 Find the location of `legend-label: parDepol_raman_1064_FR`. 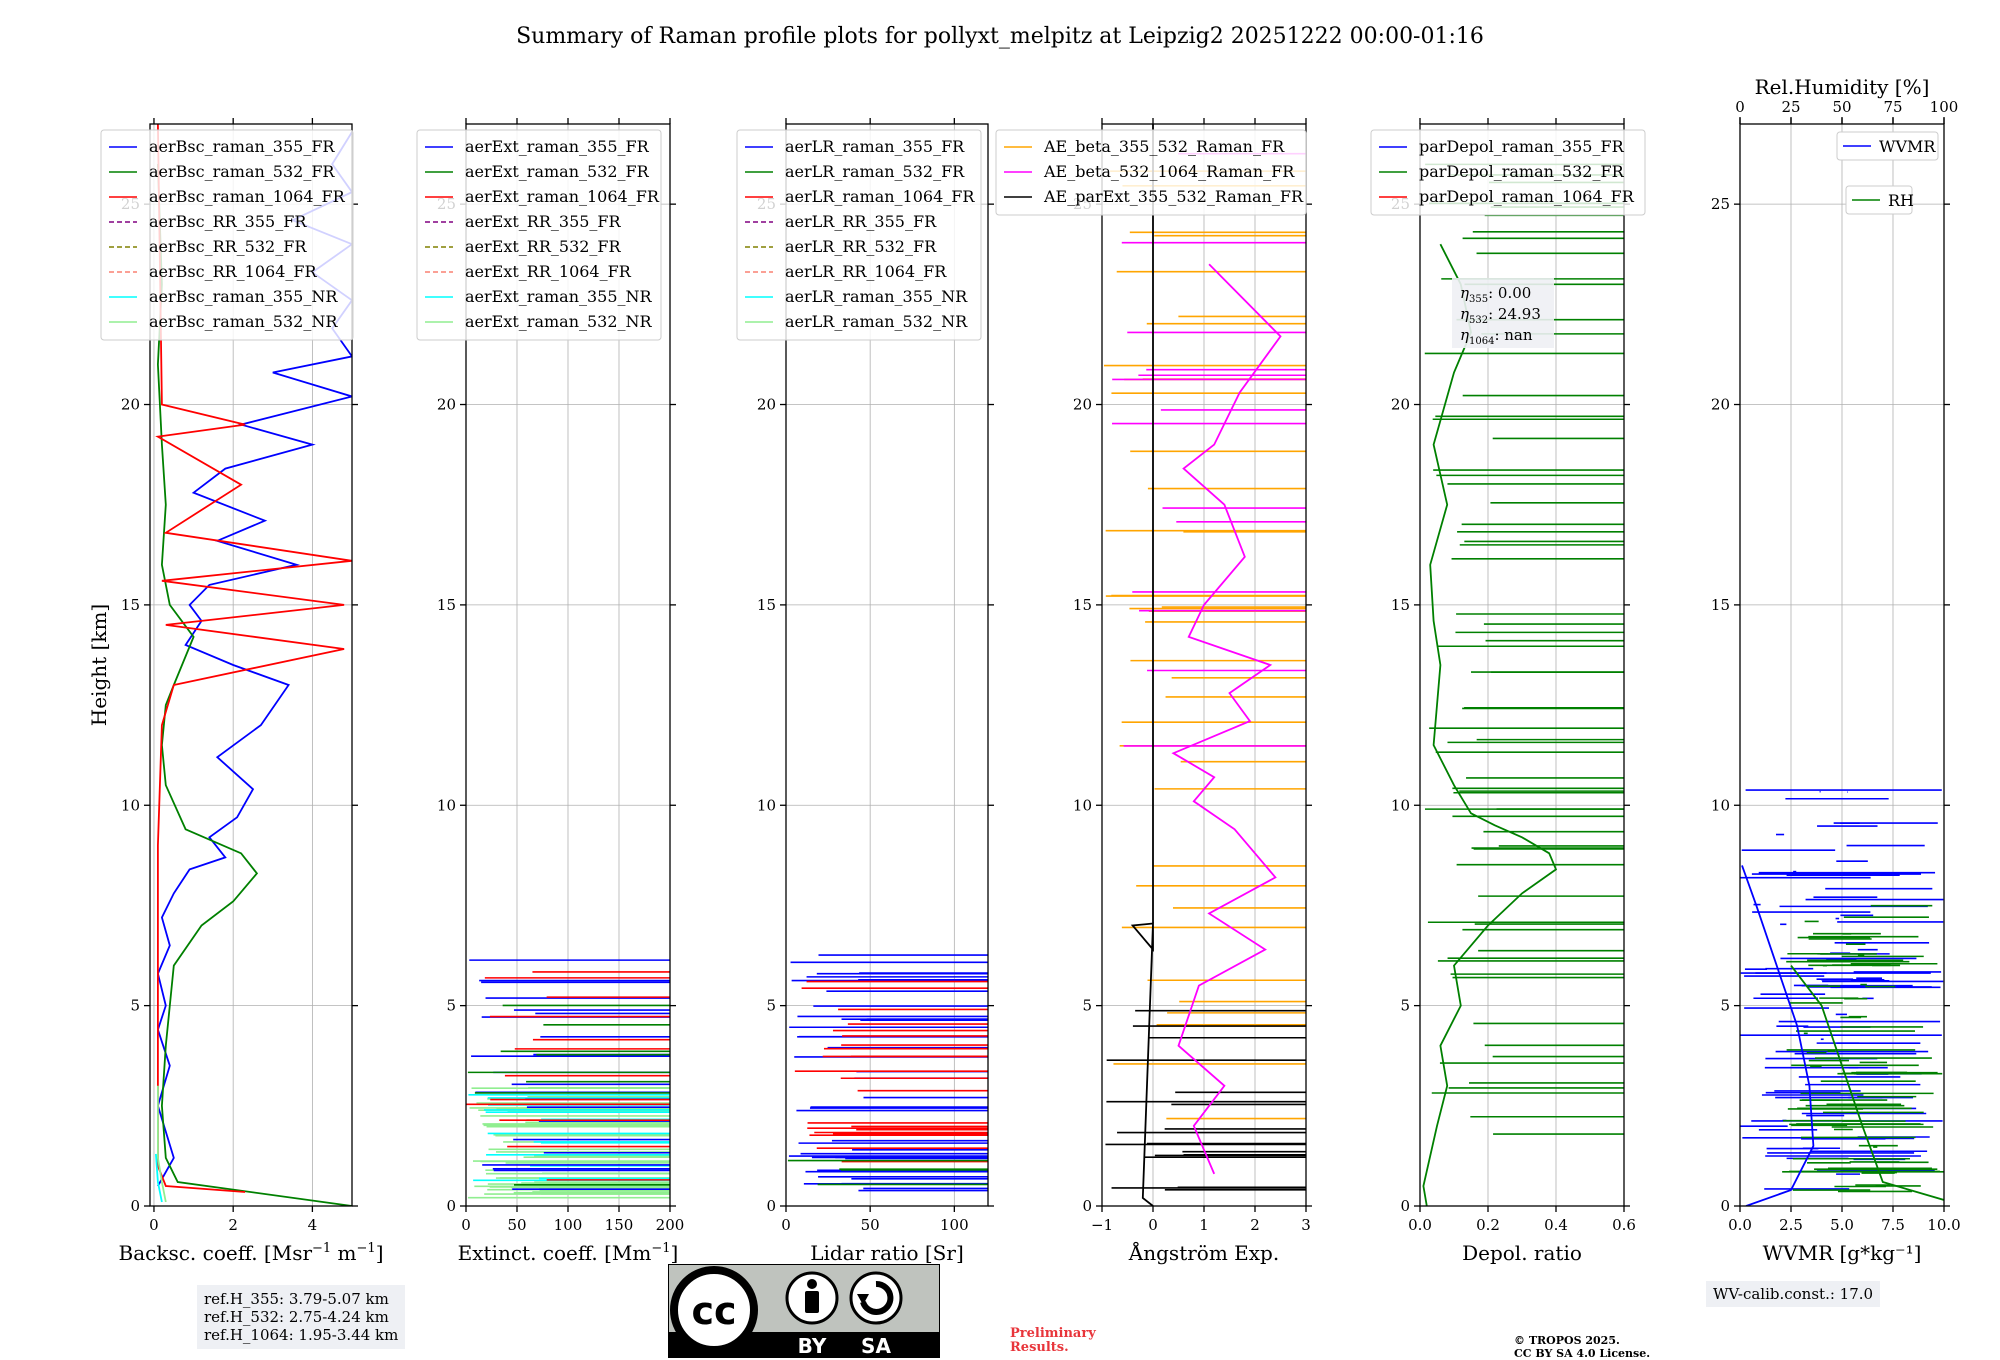

legend-label: parDepol_raman_1064_FR is located at coordinates (1527, 196).